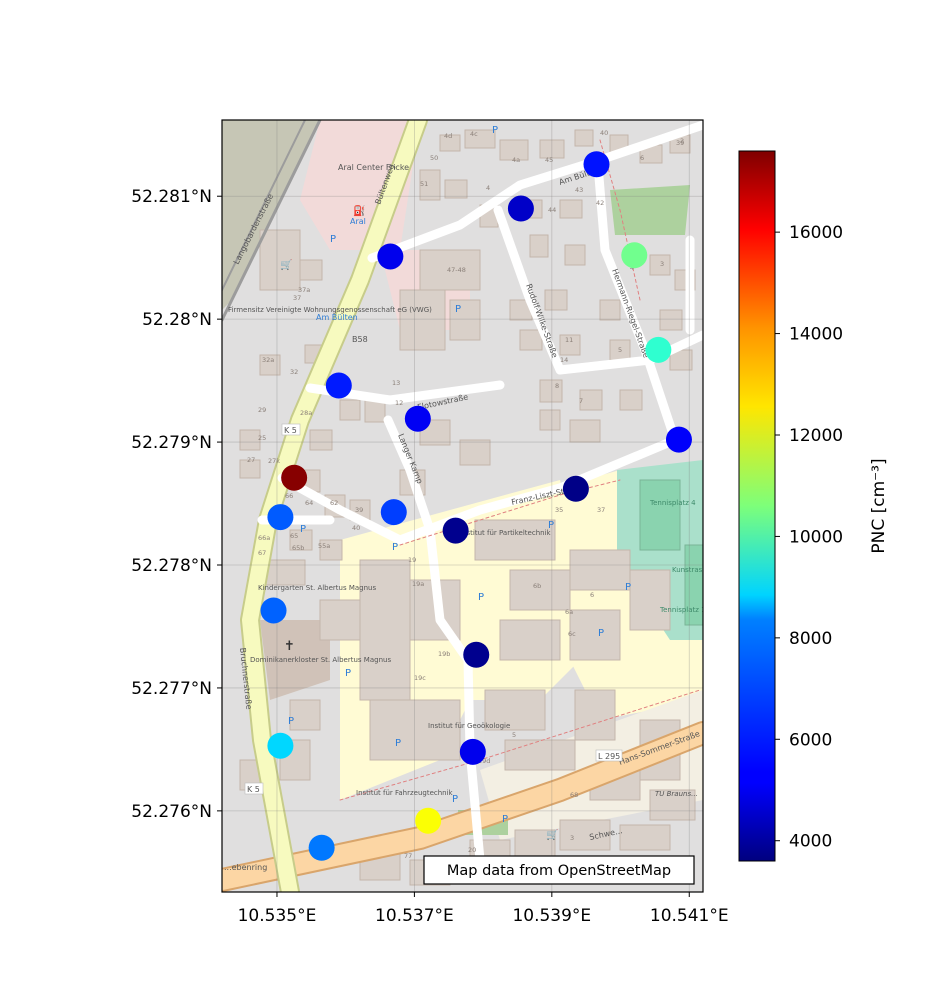 This screenshot has height=1003, width=943. Describe the element at coordinates (642, 158) in the screenshot. I see `house-number: 6` at that location.